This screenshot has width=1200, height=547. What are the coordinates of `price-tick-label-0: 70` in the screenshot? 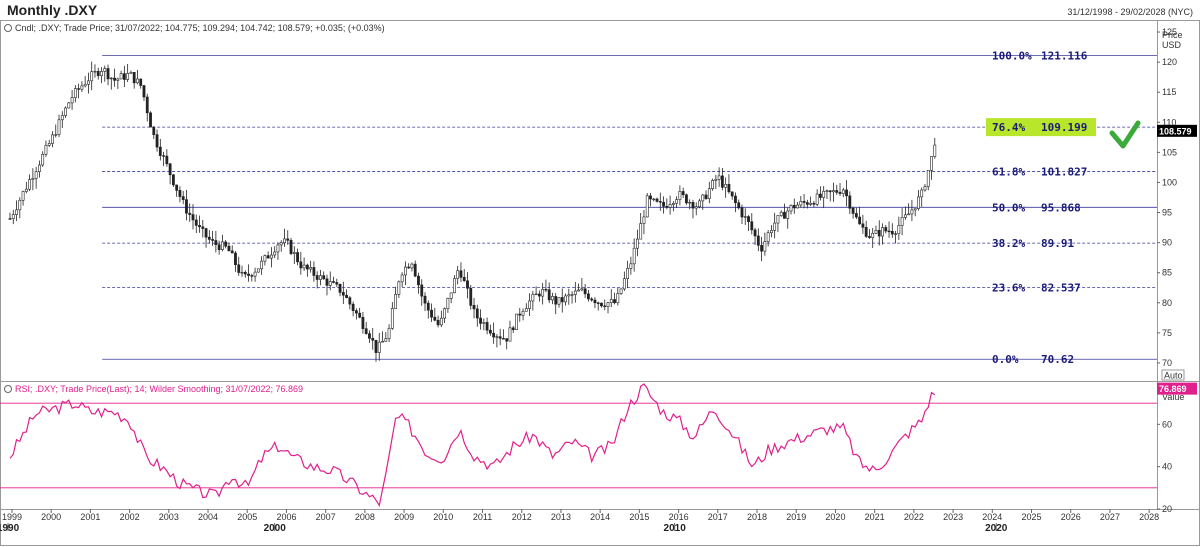 It's located at (1167, 363).